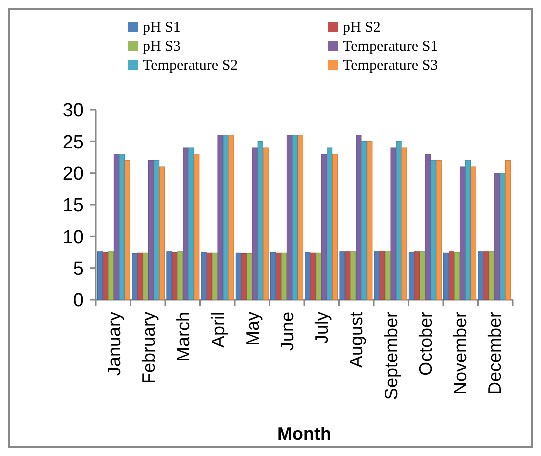 The height and width of the screenshot is (456, 541). I want to click on x-tick-label: December, so click(495, 354).